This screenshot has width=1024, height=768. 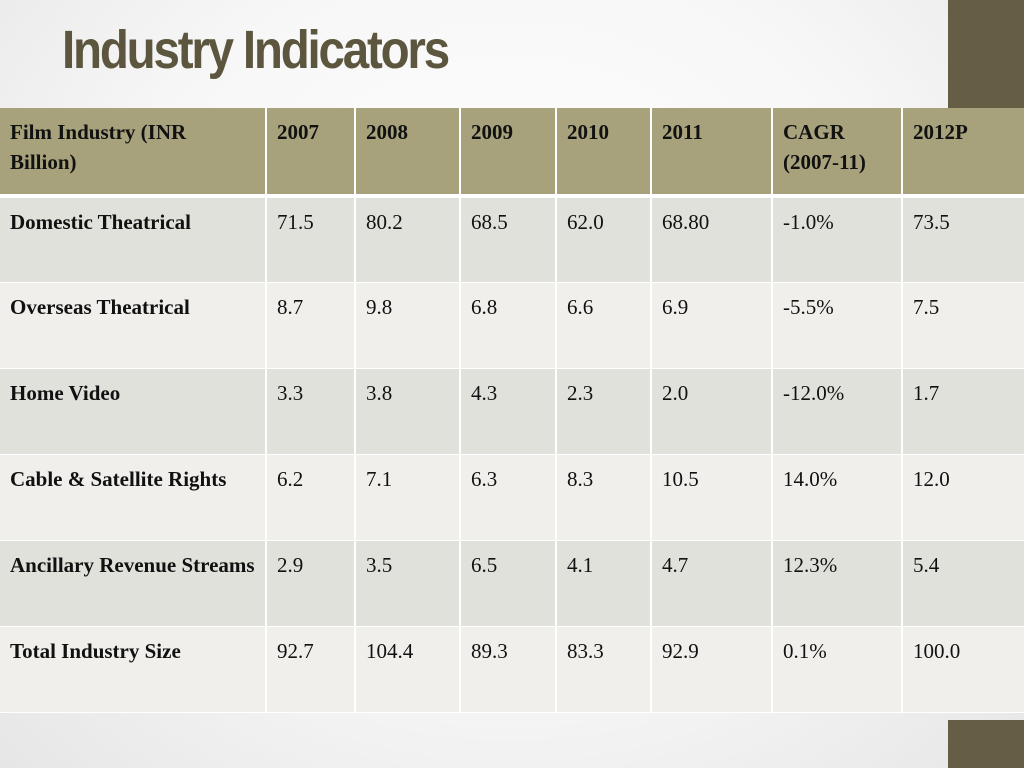 I want to click on table-cell: 73.5, so click(x=962, y=239).